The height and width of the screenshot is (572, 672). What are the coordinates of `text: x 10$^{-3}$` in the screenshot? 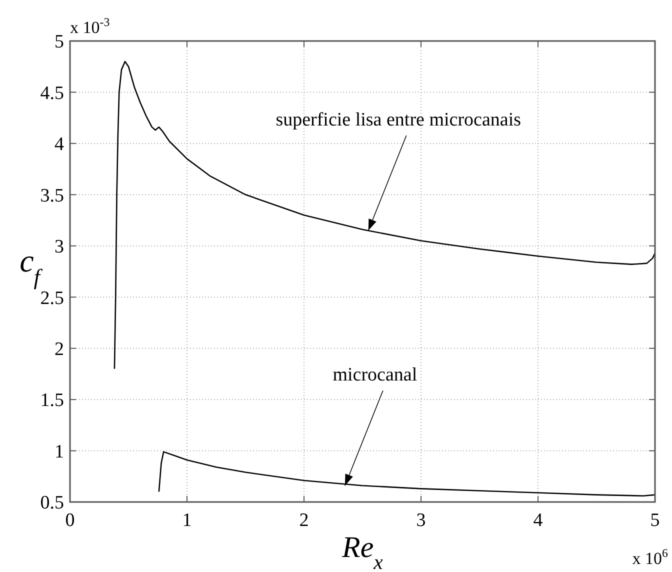 It's located at (90, 26).